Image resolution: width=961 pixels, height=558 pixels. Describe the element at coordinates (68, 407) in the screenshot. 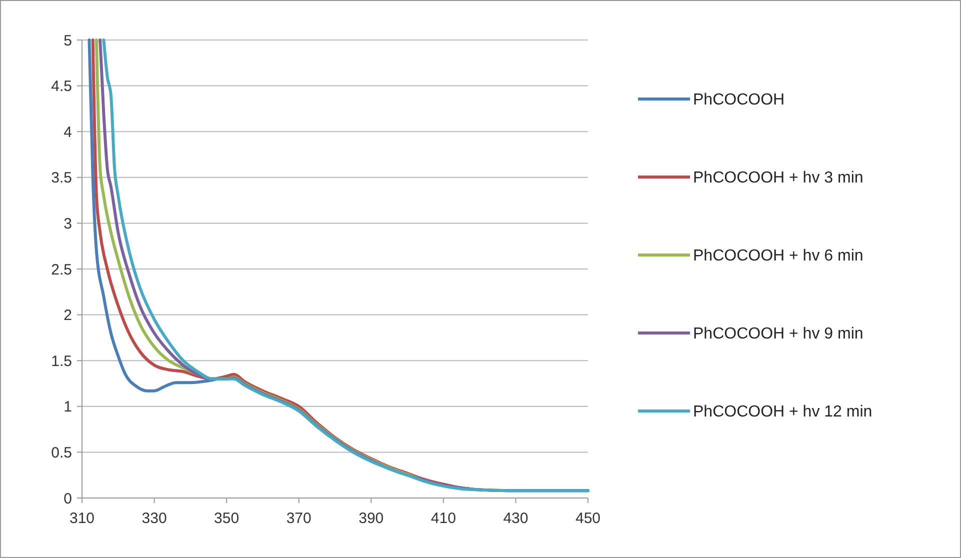

I see `y-tick-label: 1` at that location.